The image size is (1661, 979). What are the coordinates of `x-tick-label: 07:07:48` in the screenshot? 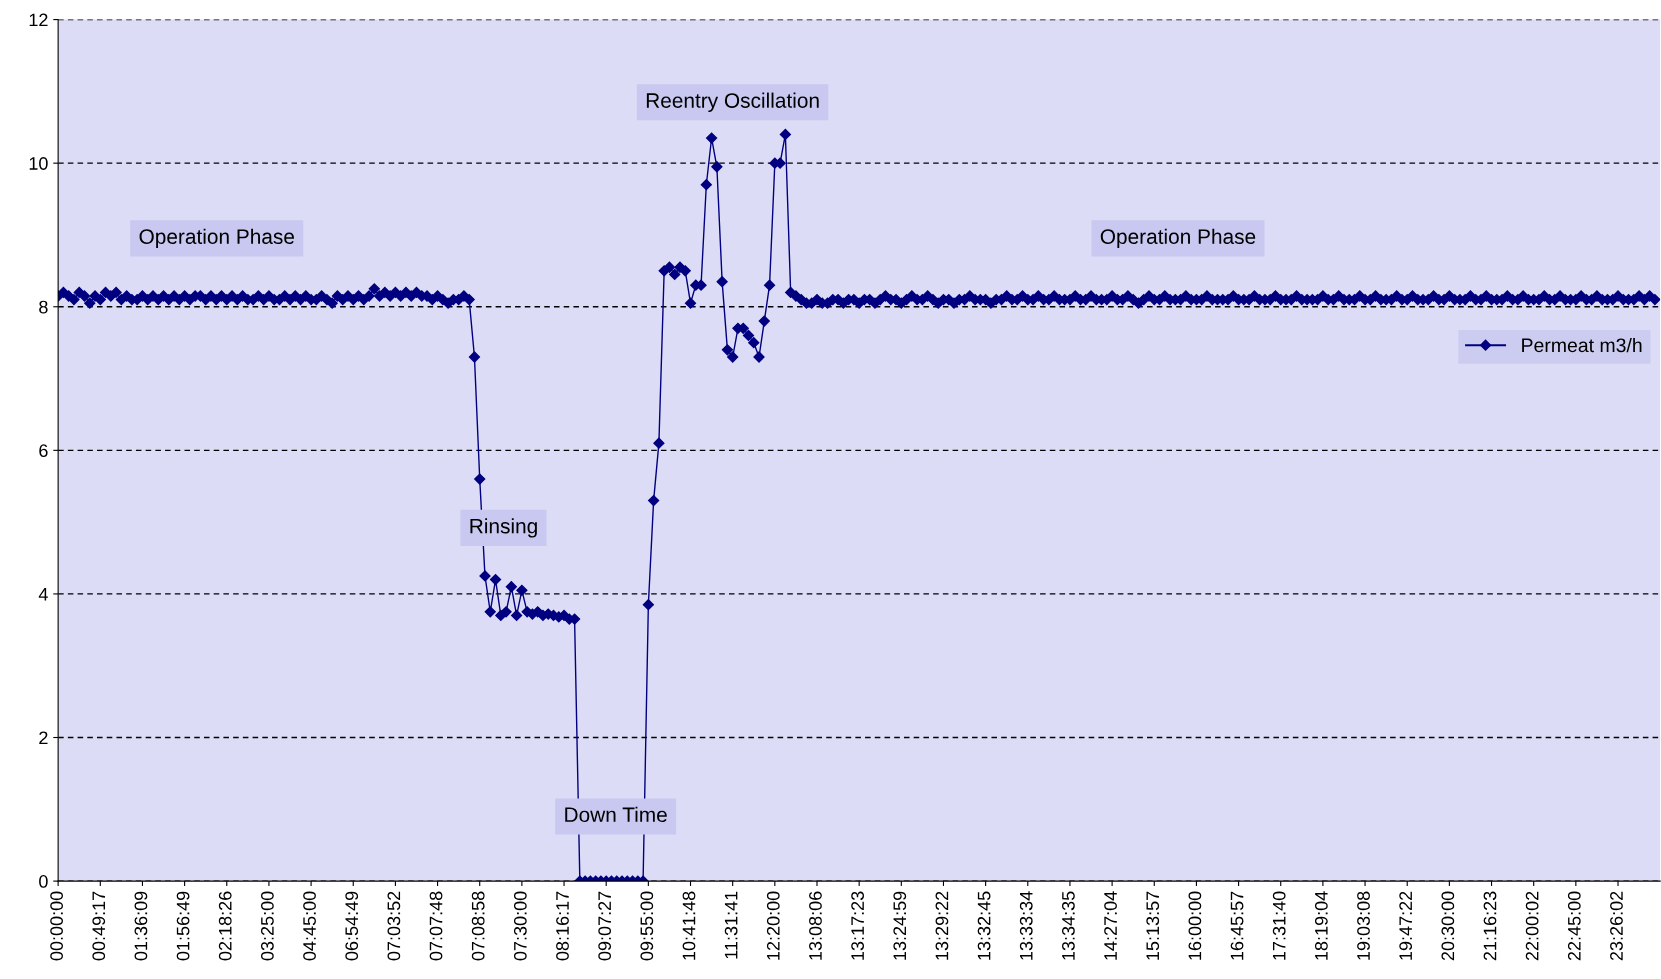 It's located at (436, 926).